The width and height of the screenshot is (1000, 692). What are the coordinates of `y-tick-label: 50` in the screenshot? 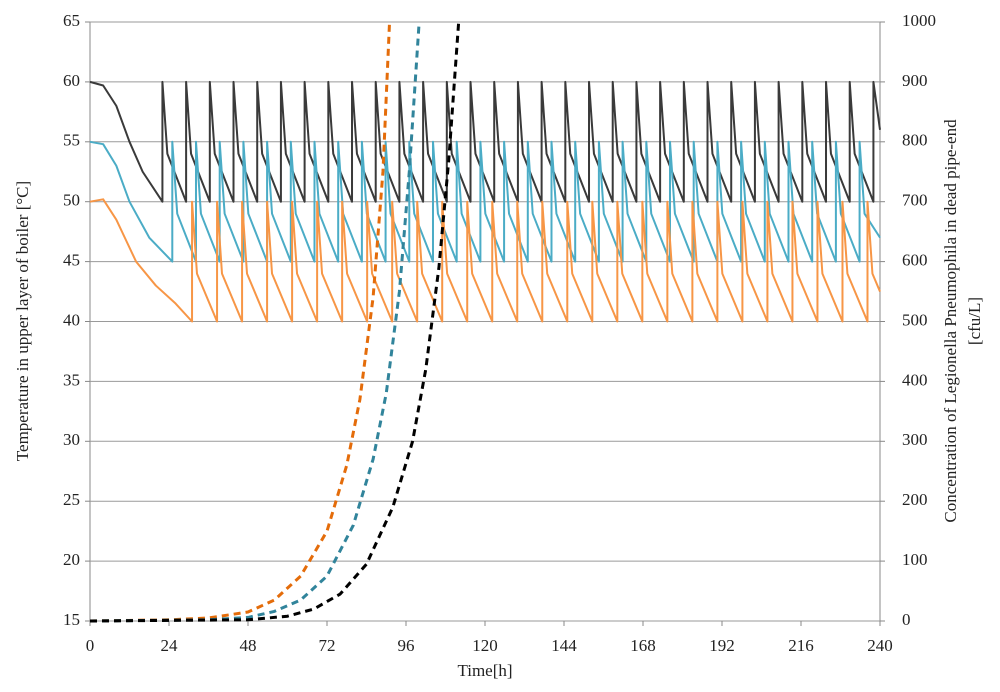 It's located at (71, 200).